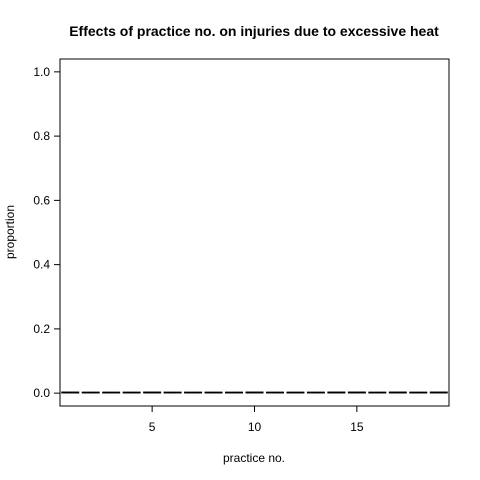 The width and height of the screenshot is (480, 480). Describe the element at coordinates (41, 136) in the screenshot. I see `y-tick-label: 0.8` at that location.